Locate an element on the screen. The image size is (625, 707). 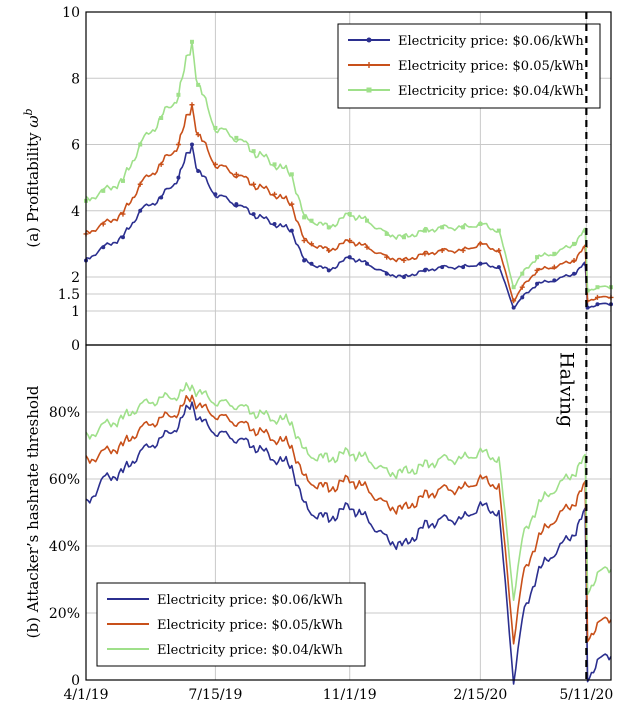
x-tick-label: 7/15/19 is located at coordinates (215, 695).